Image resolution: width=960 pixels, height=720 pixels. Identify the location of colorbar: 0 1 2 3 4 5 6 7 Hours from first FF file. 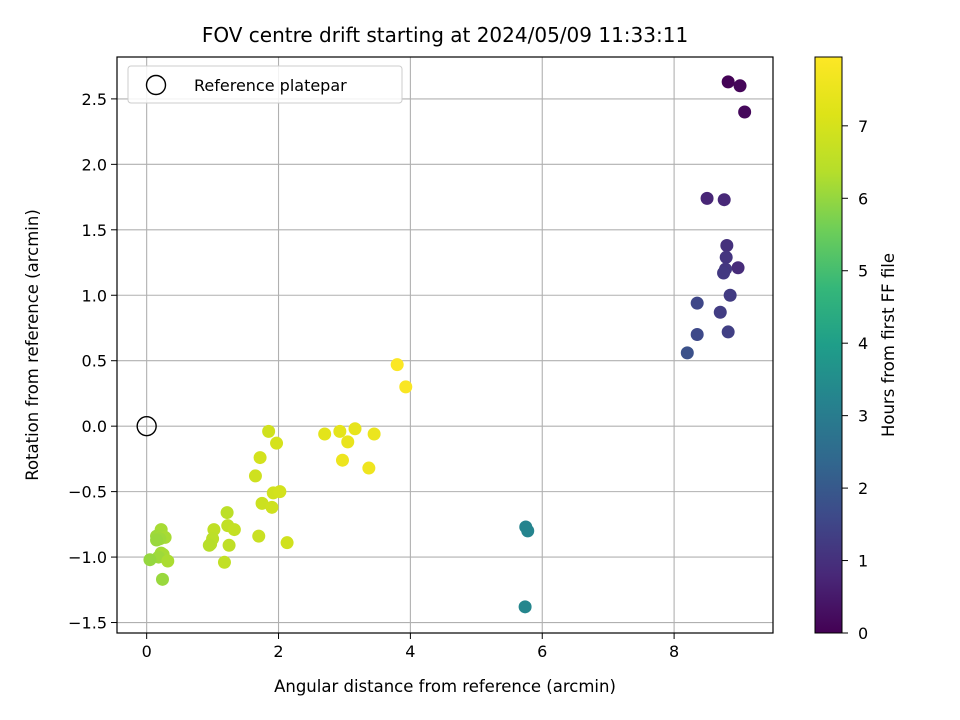
(856, 349).